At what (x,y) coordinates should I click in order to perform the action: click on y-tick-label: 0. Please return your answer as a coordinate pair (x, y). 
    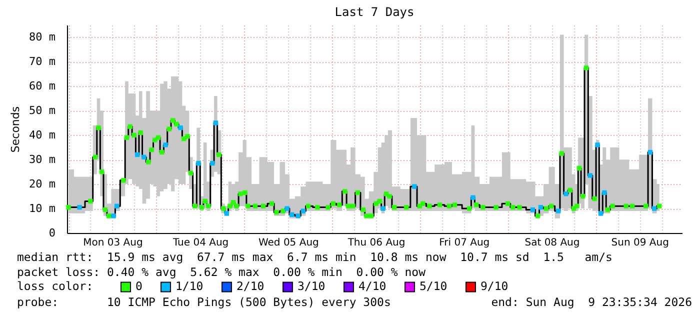
    Looking at the image, I should click on (52, 233).